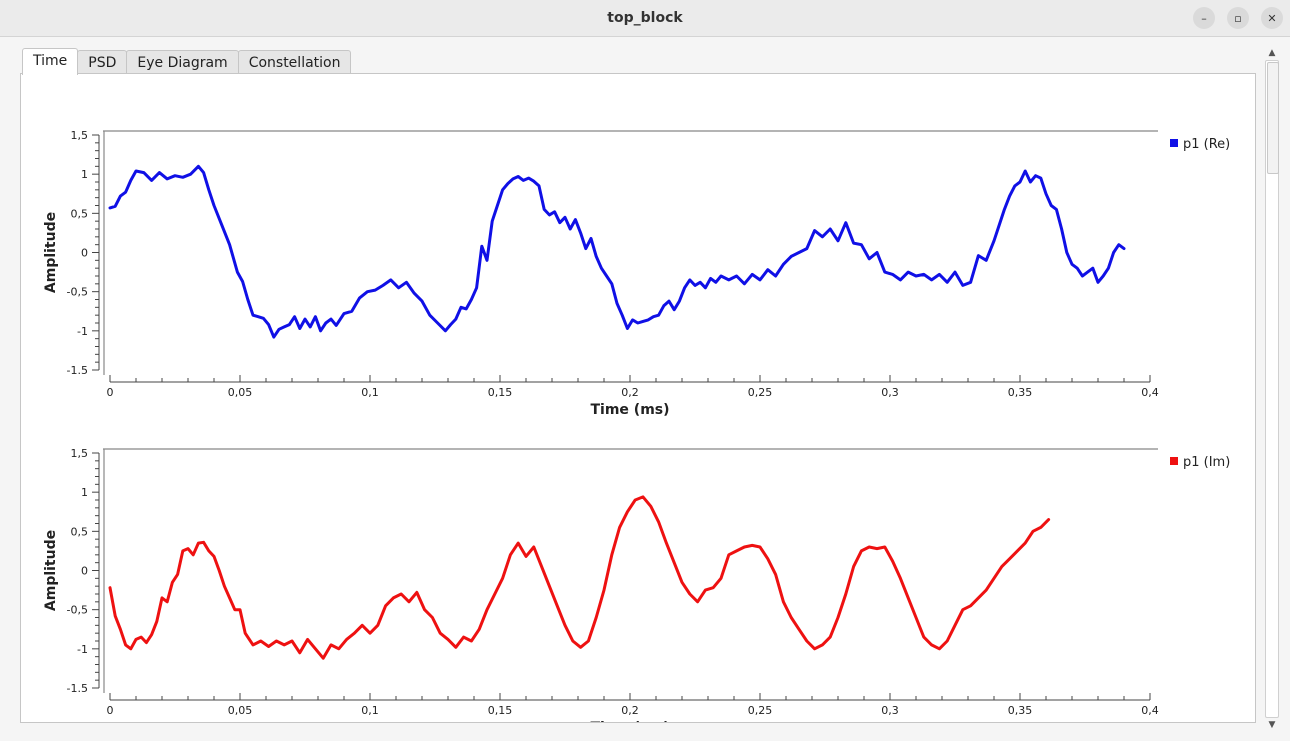 The width and height of the screenshot is (1290, 741). Describe the element at coordinates (1272, 53) in the screenshot. I see `scroll-up-icon: ▲` at that location.